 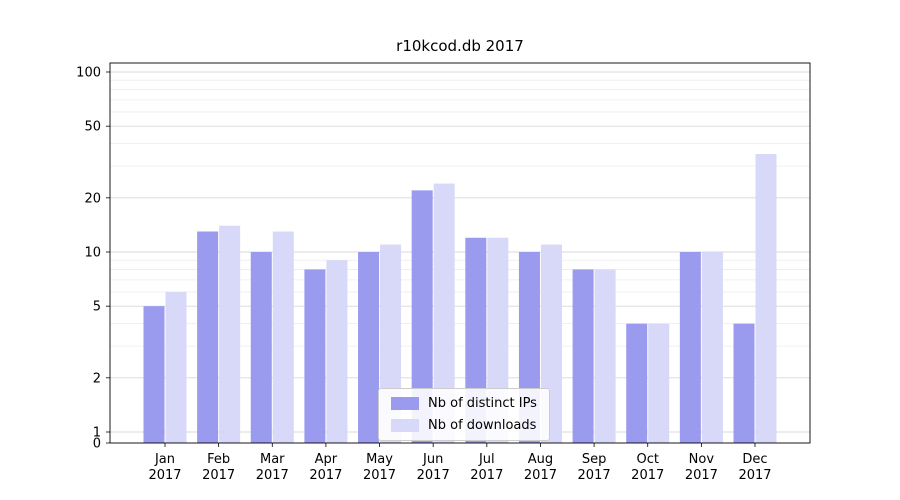 What do you see at coordinates (701, 467) in the screenshot?
I see `x-tick-label-nov: Nov 2017` at bounding box center [701, 467].